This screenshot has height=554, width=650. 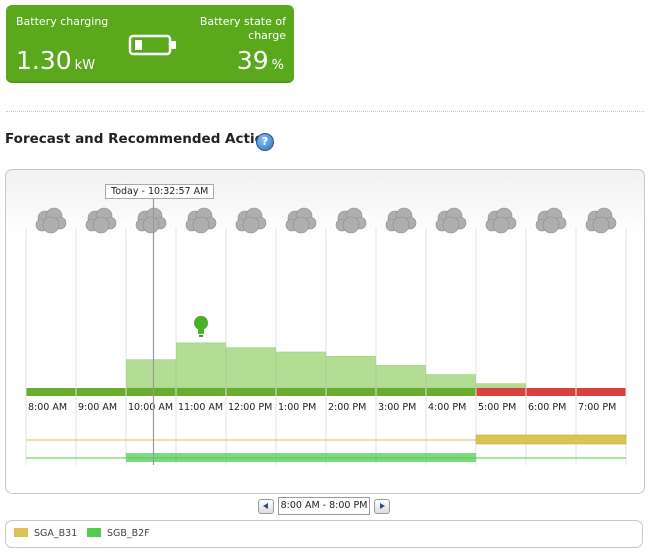 I want to click on legend-swatch-sgb, so click(x=94, y=532).